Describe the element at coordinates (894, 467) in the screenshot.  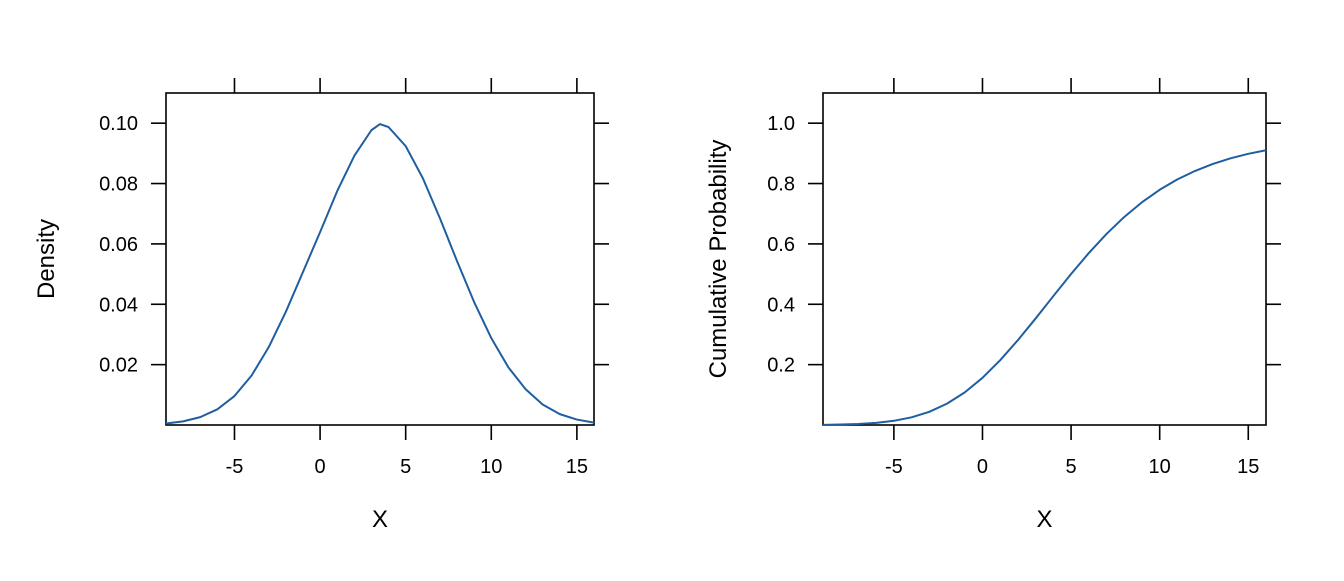
I see `cdf-x-tick-label: -5` at that location.